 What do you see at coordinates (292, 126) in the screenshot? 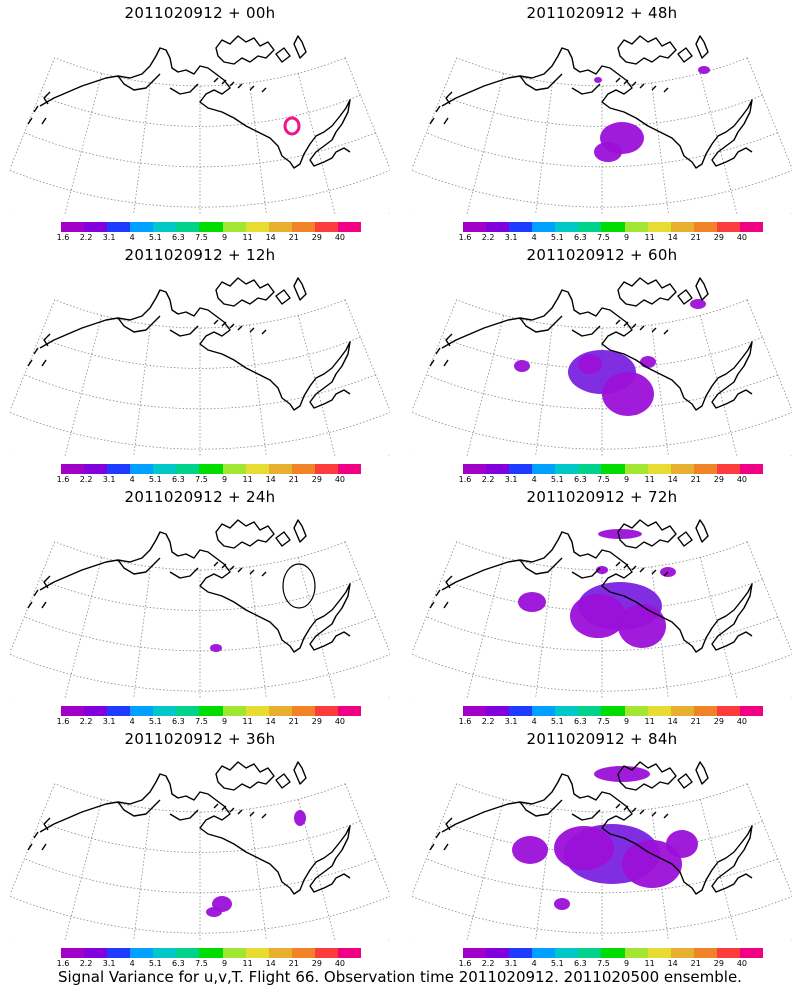
I see `target-ring` at bounding box center [292, 126].